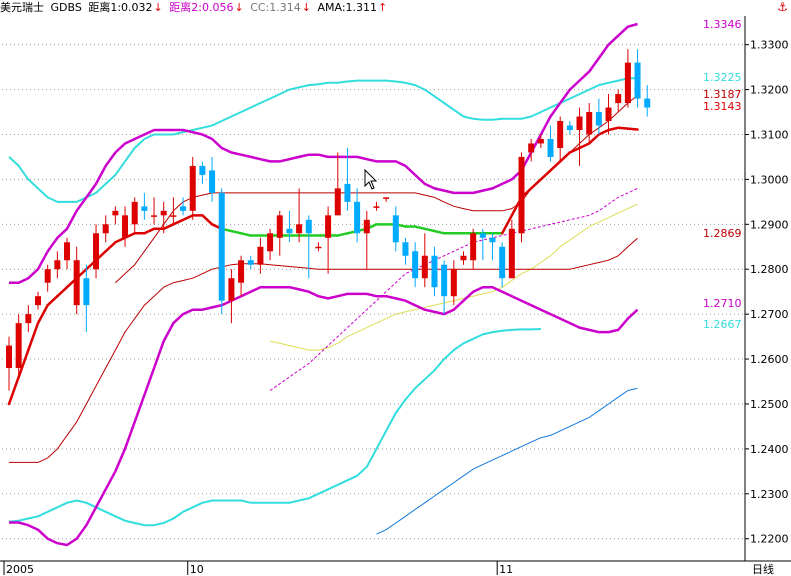 The image size is (791, 576). What do you see at coordinates (722, 324) in the screenshot?
I see `right-value-label: 1.2667` at bounding box center [722, 324].